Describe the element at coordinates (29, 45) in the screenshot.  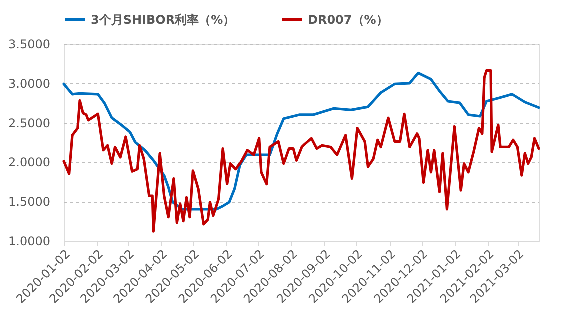
I see `y-tick-label: 3.5000` at that location.